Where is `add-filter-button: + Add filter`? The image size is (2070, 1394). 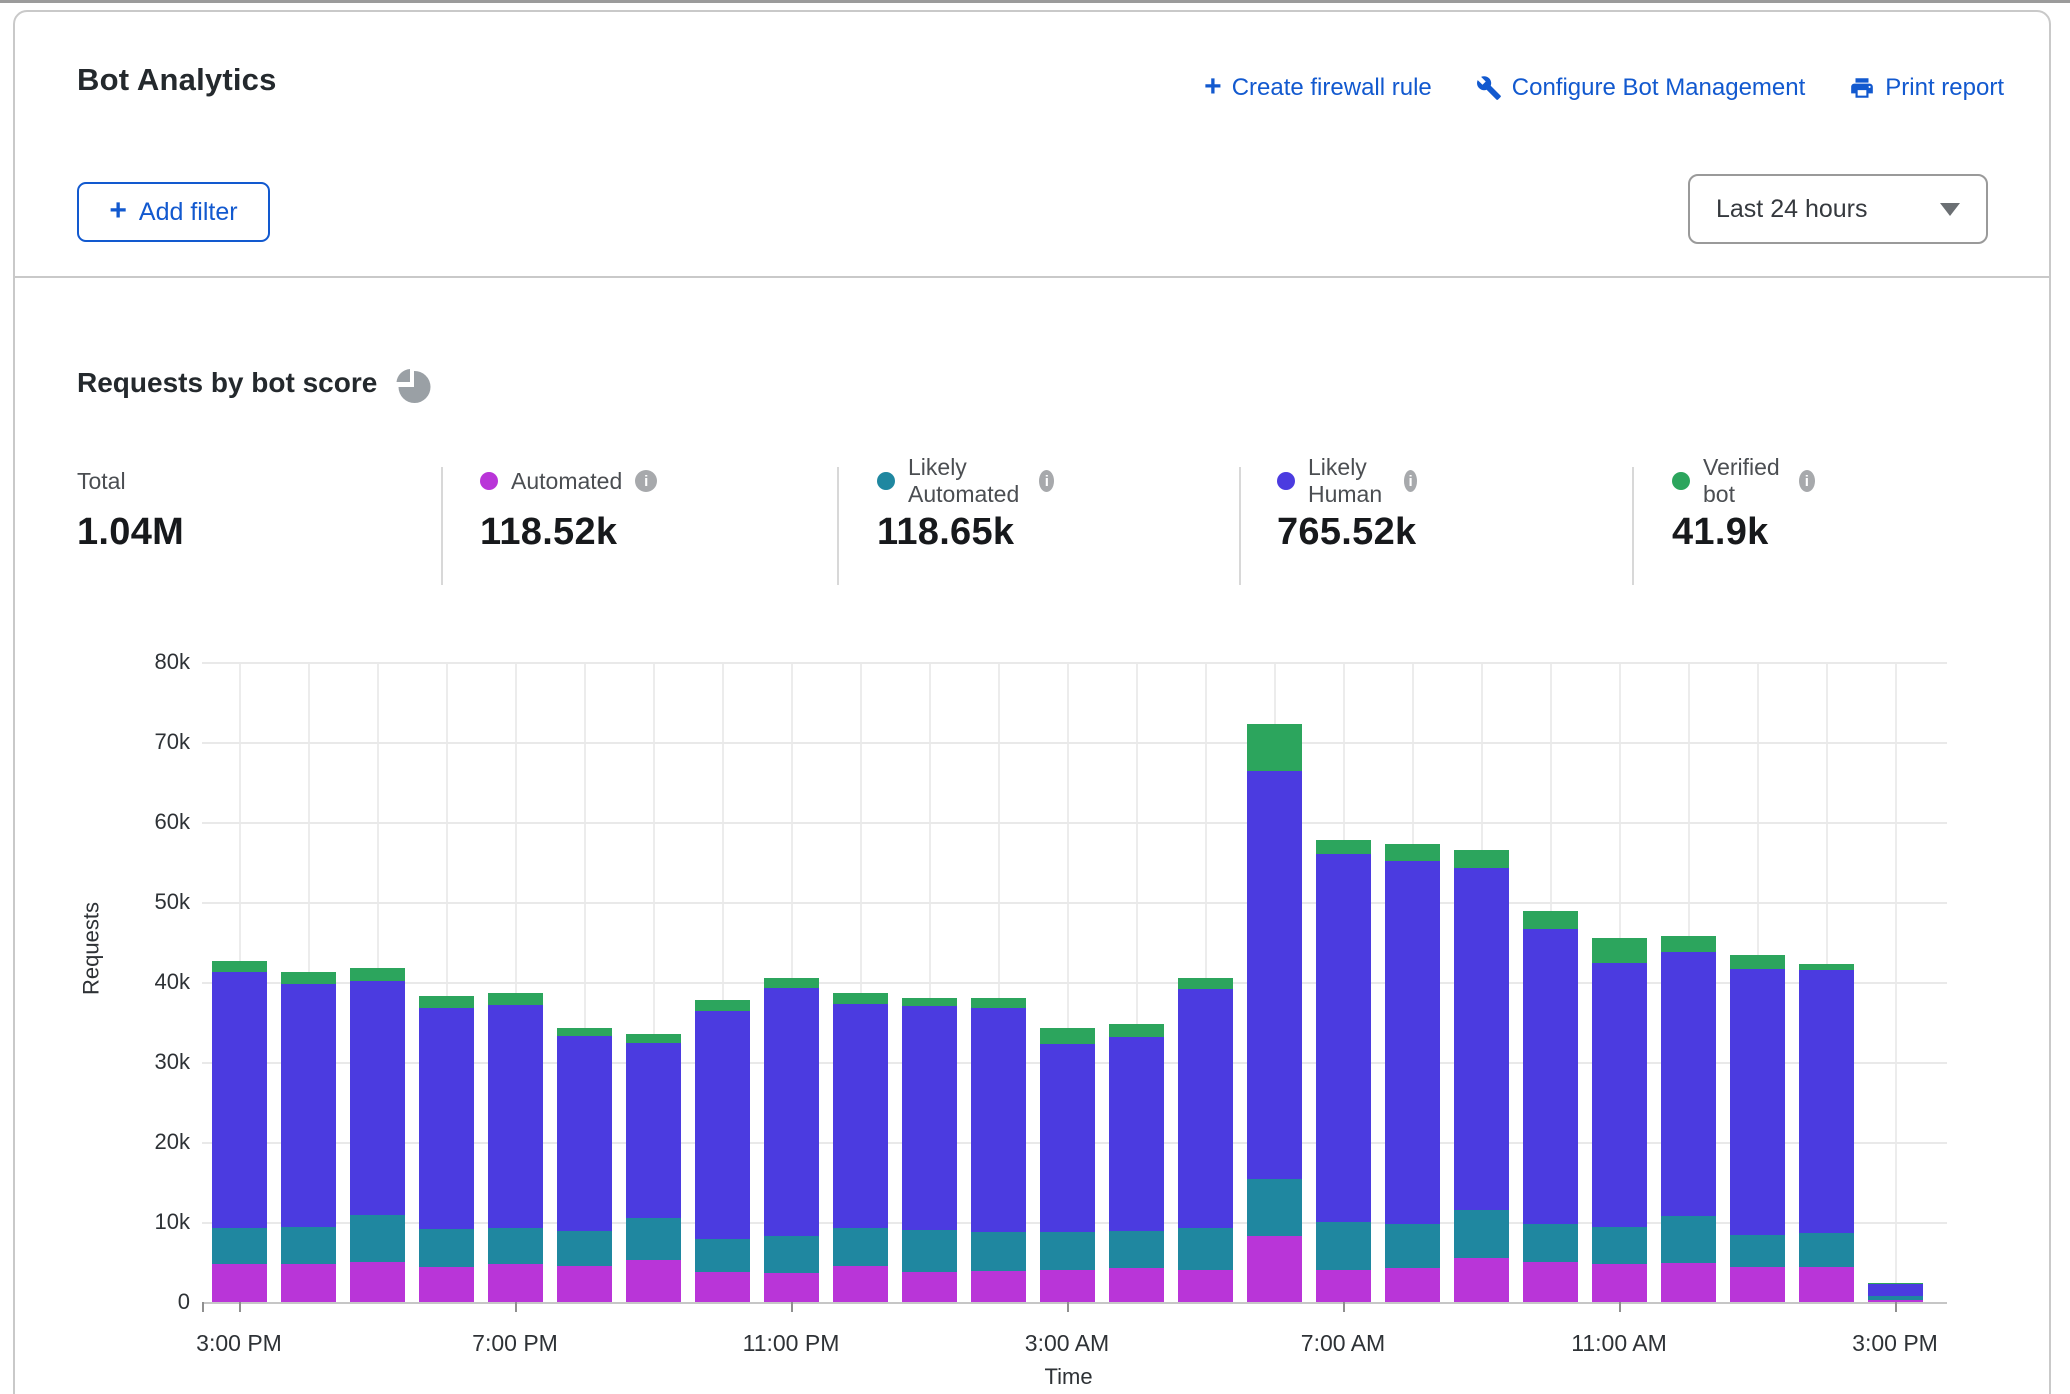
add-filter-button: + Add filter is located at coordinates (173, 212).